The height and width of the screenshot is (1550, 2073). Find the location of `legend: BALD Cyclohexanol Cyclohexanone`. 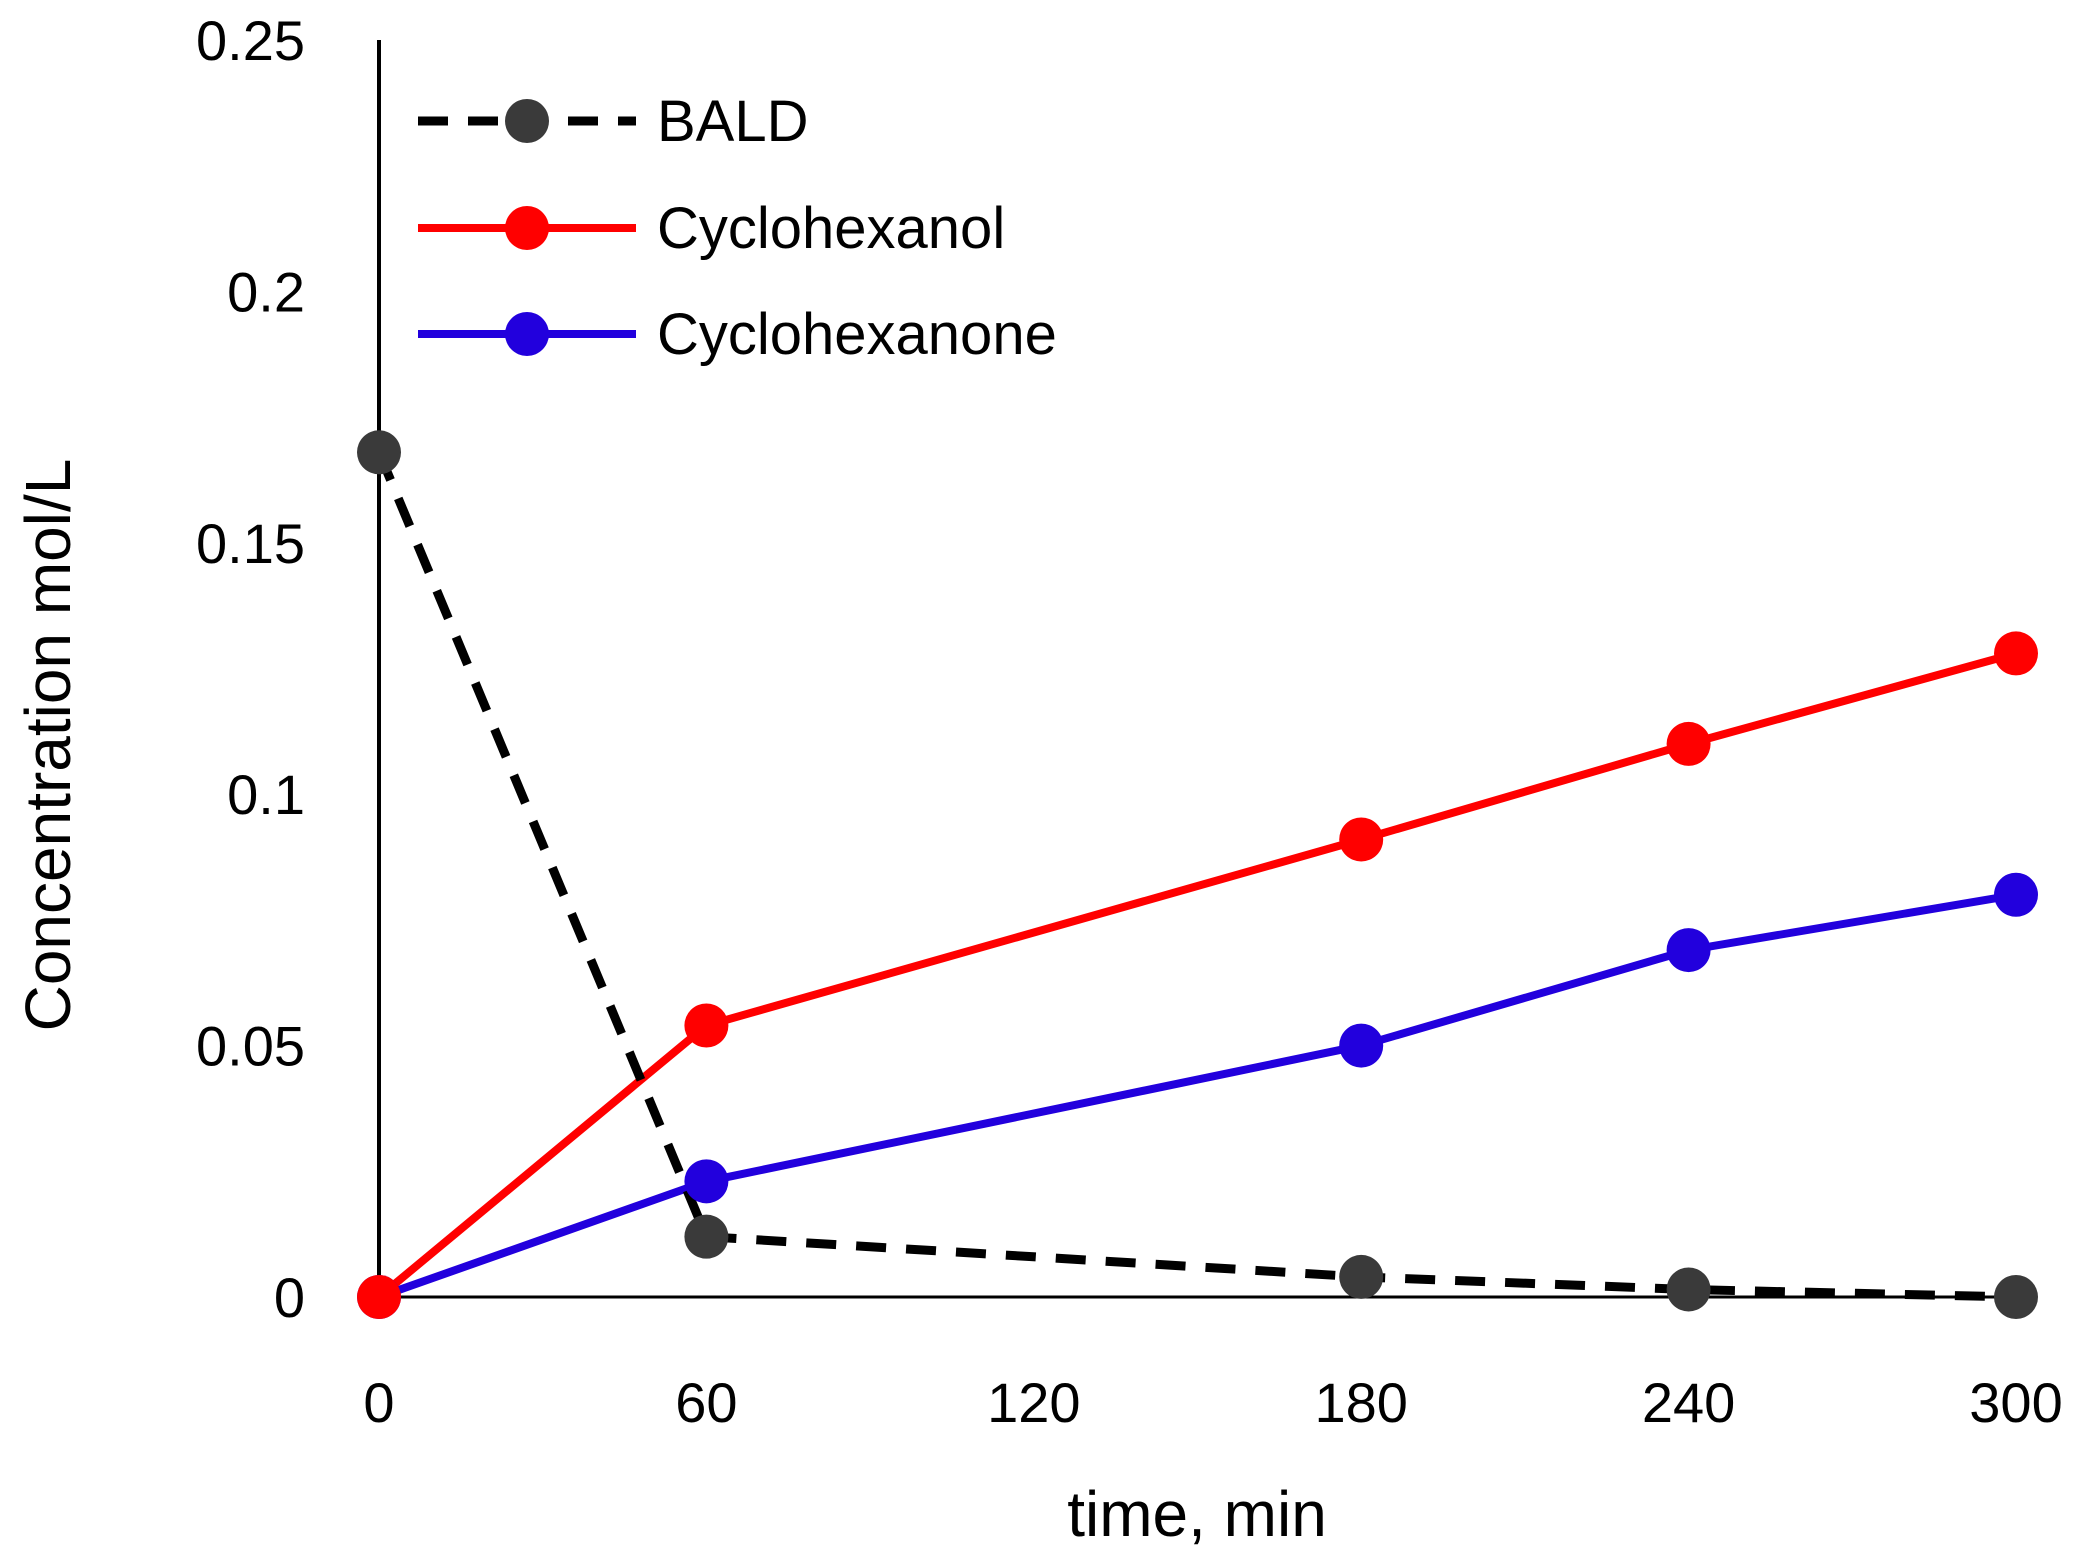

legend: BALD Cyclohexanol Cyclohexanone is located at coordinates (737, 228).